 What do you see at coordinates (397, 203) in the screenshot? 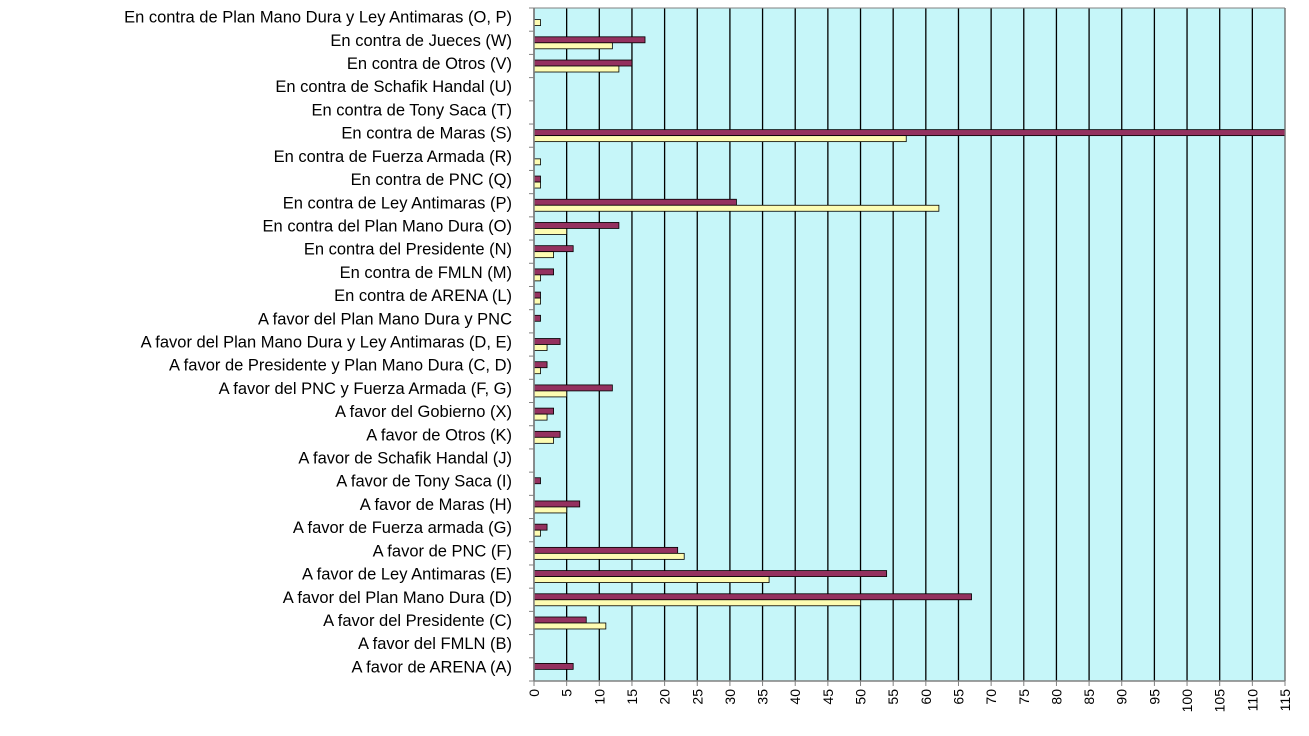
I see `category-label: En contra de Ley Antimaras (P)` at bounding box center [397, 203].